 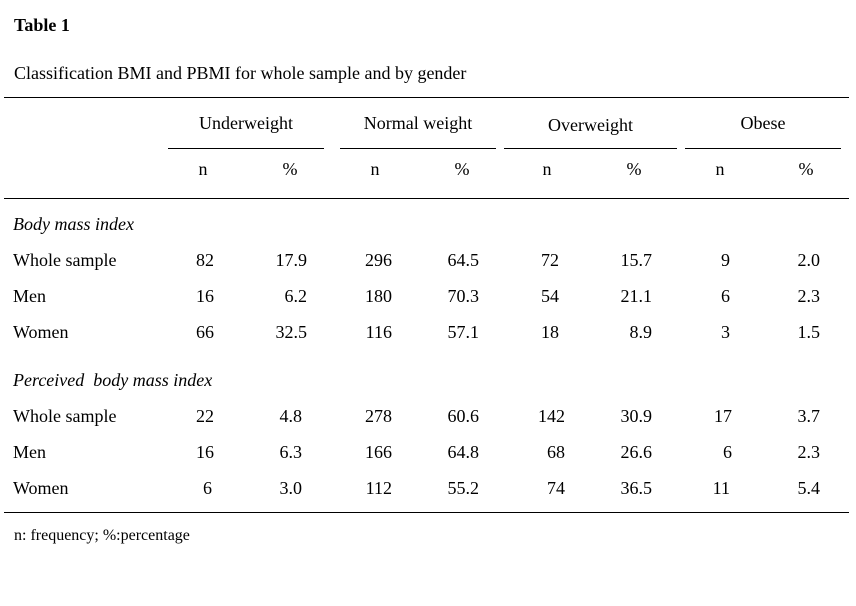 I want to click on group-rule-obese, so click(x=763, y=148).